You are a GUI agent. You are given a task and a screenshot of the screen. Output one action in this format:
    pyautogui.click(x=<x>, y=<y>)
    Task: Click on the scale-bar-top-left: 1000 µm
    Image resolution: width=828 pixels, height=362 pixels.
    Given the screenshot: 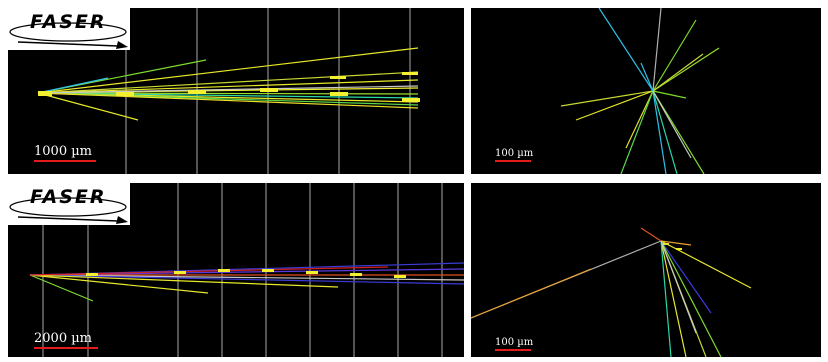 What is the action you would take?
    pyautogui.click(x=65, y=153)
    